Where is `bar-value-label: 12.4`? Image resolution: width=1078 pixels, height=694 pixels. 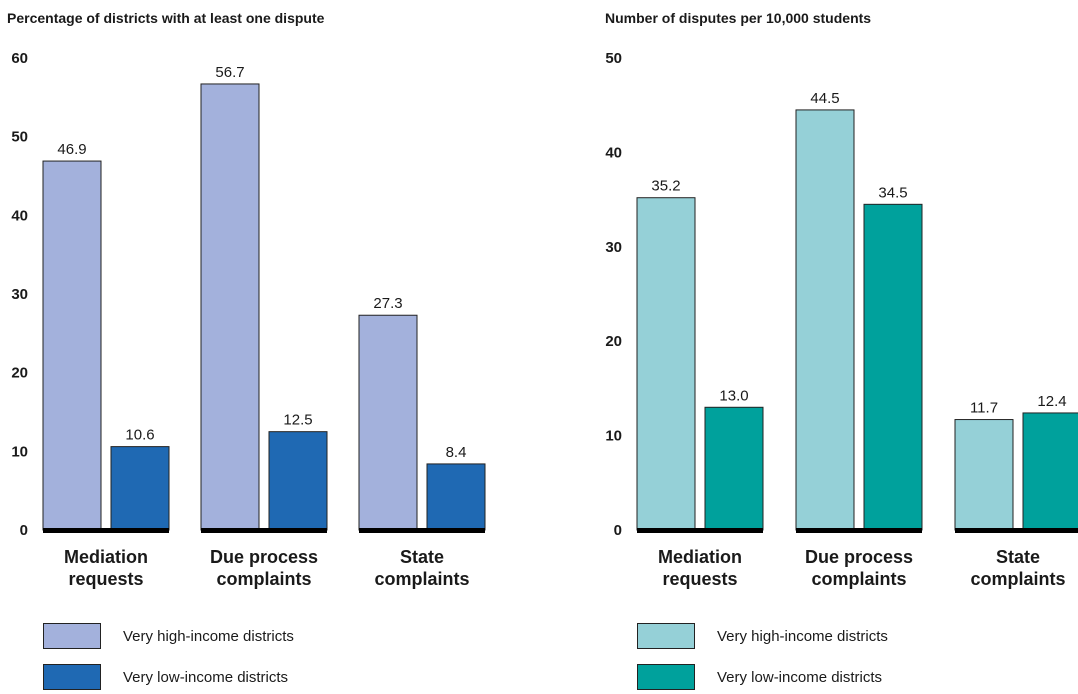
bar-value-label: 12.4 is located at coordinates (1051, 401).